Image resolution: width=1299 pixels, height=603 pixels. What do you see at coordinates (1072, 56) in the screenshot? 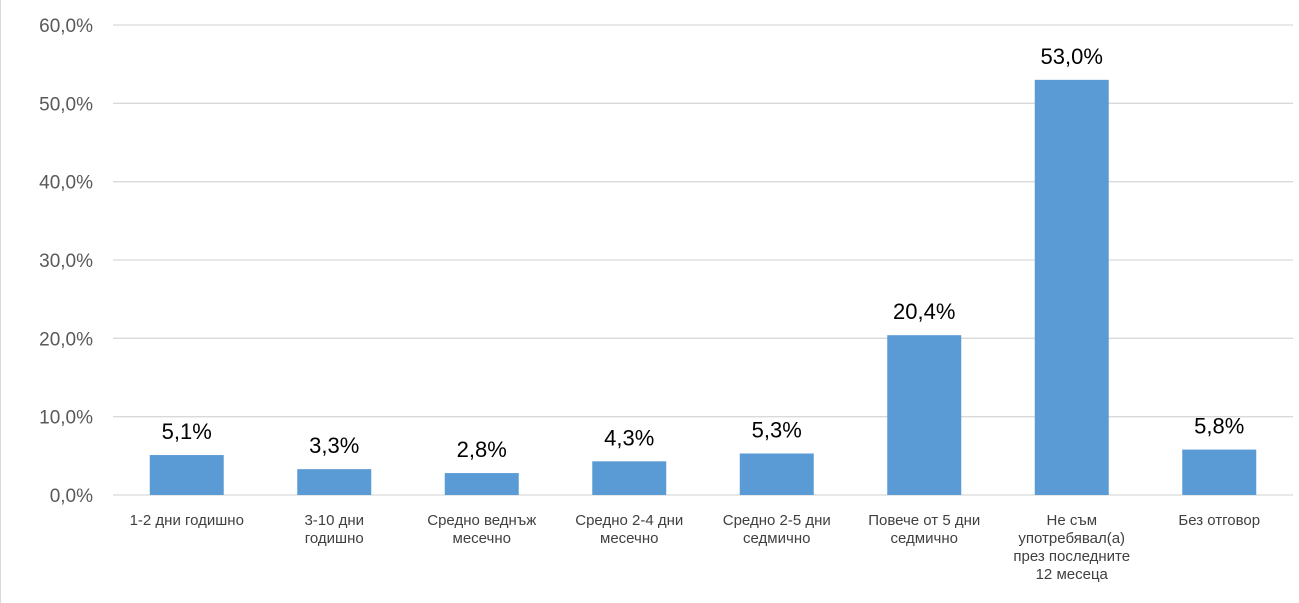
I see `data-label: 53,0%` at bounding box center [1072, 56].